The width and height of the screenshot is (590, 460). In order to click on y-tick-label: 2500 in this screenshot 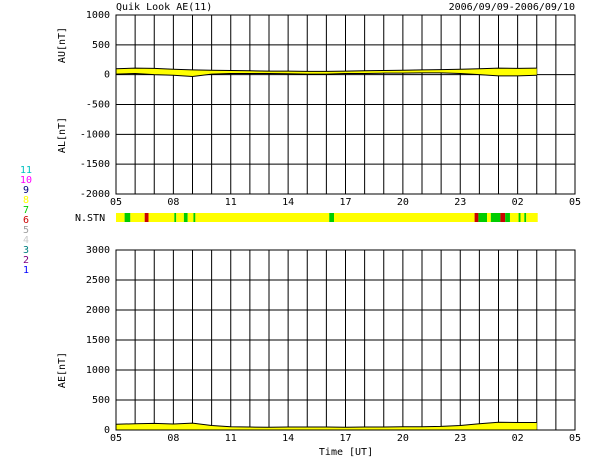, I will do `click(98, 280)`.